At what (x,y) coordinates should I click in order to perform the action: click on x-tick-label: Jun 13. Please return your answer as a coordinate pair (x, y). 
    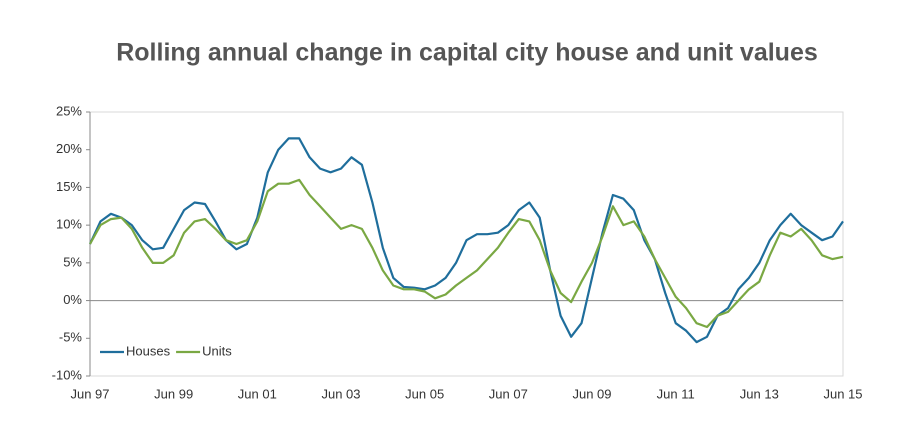
    Looking at the image, I should click on (759, 393).